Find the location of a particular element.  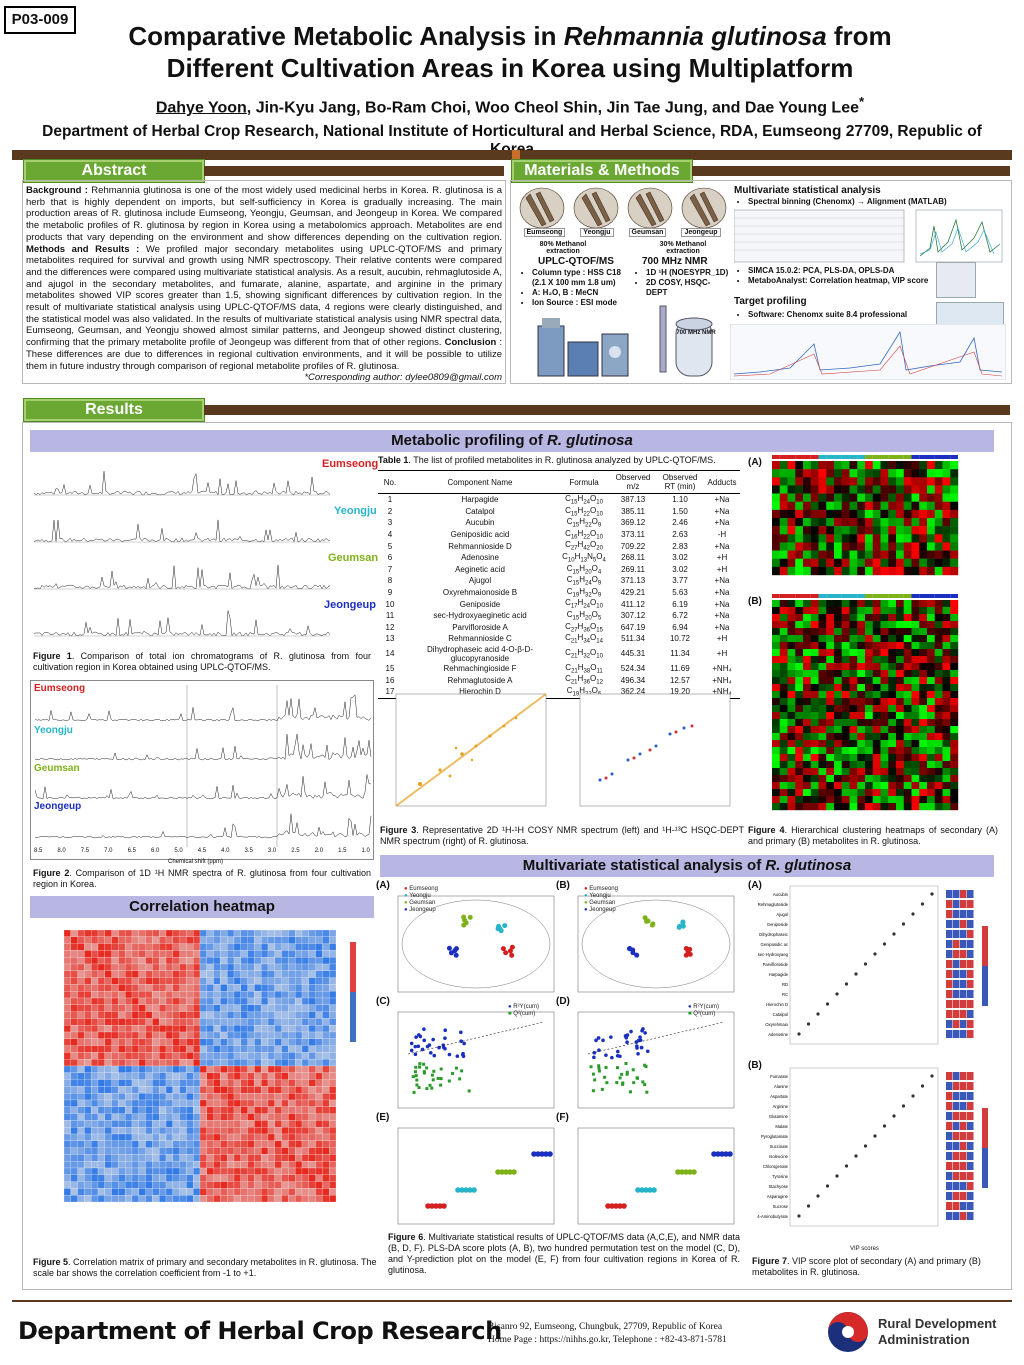

hotelling-ellipse is located at coordinates (476, 944).